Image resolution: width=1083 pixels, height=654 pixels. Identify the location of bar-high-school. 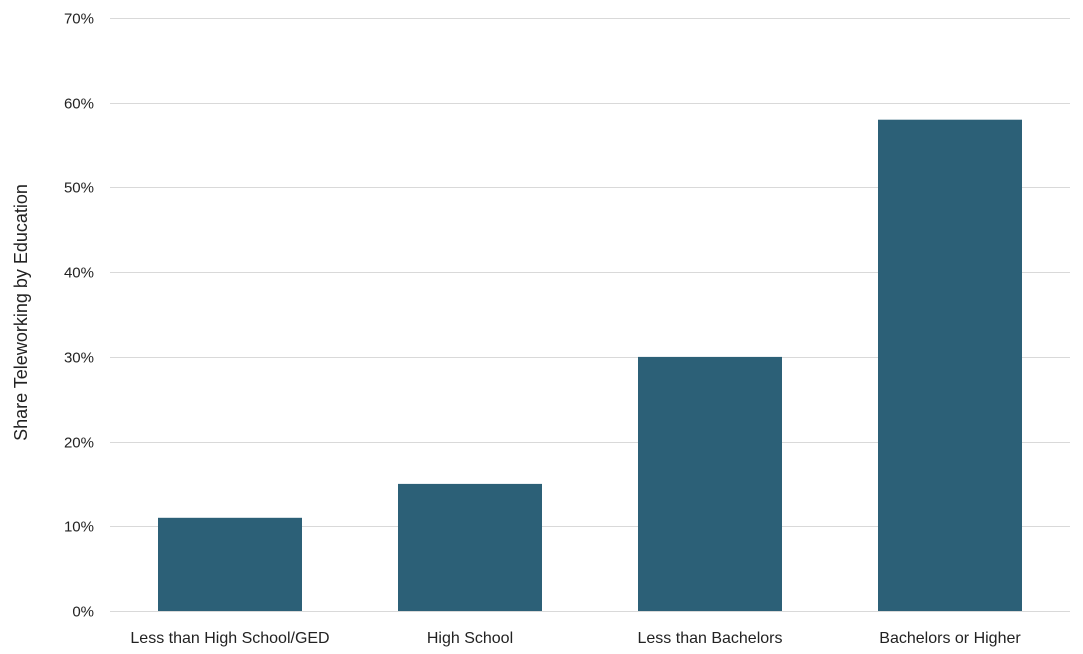
(470, 547).